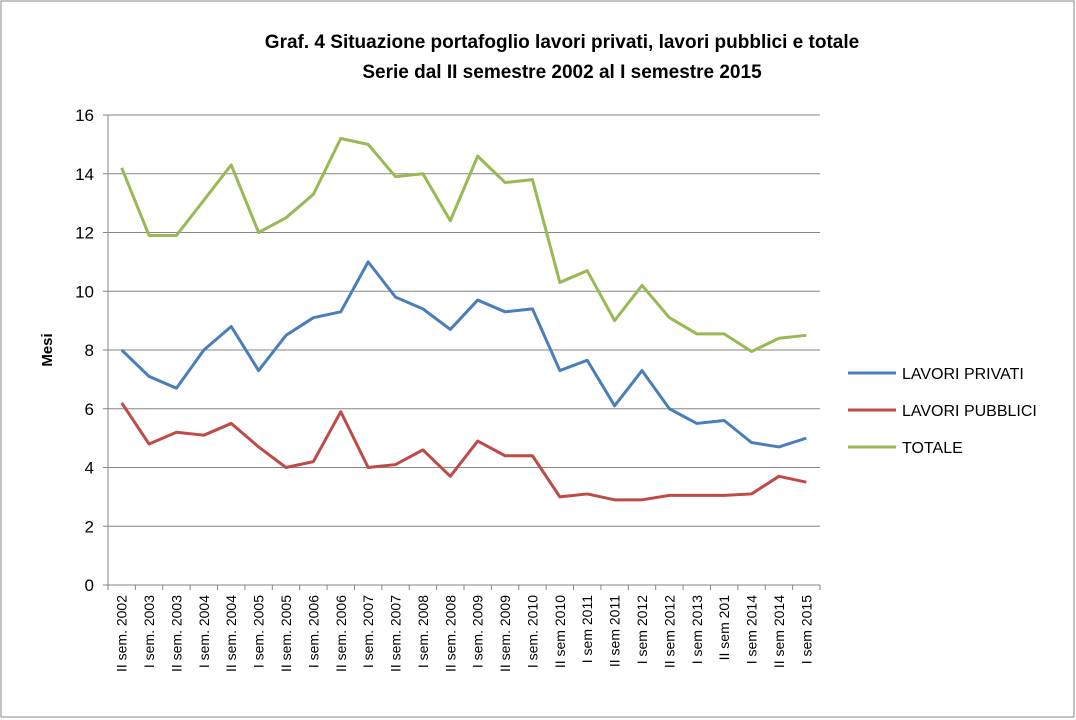  I want to click on x-tick-label: II sem 2011, so click(615, 631).